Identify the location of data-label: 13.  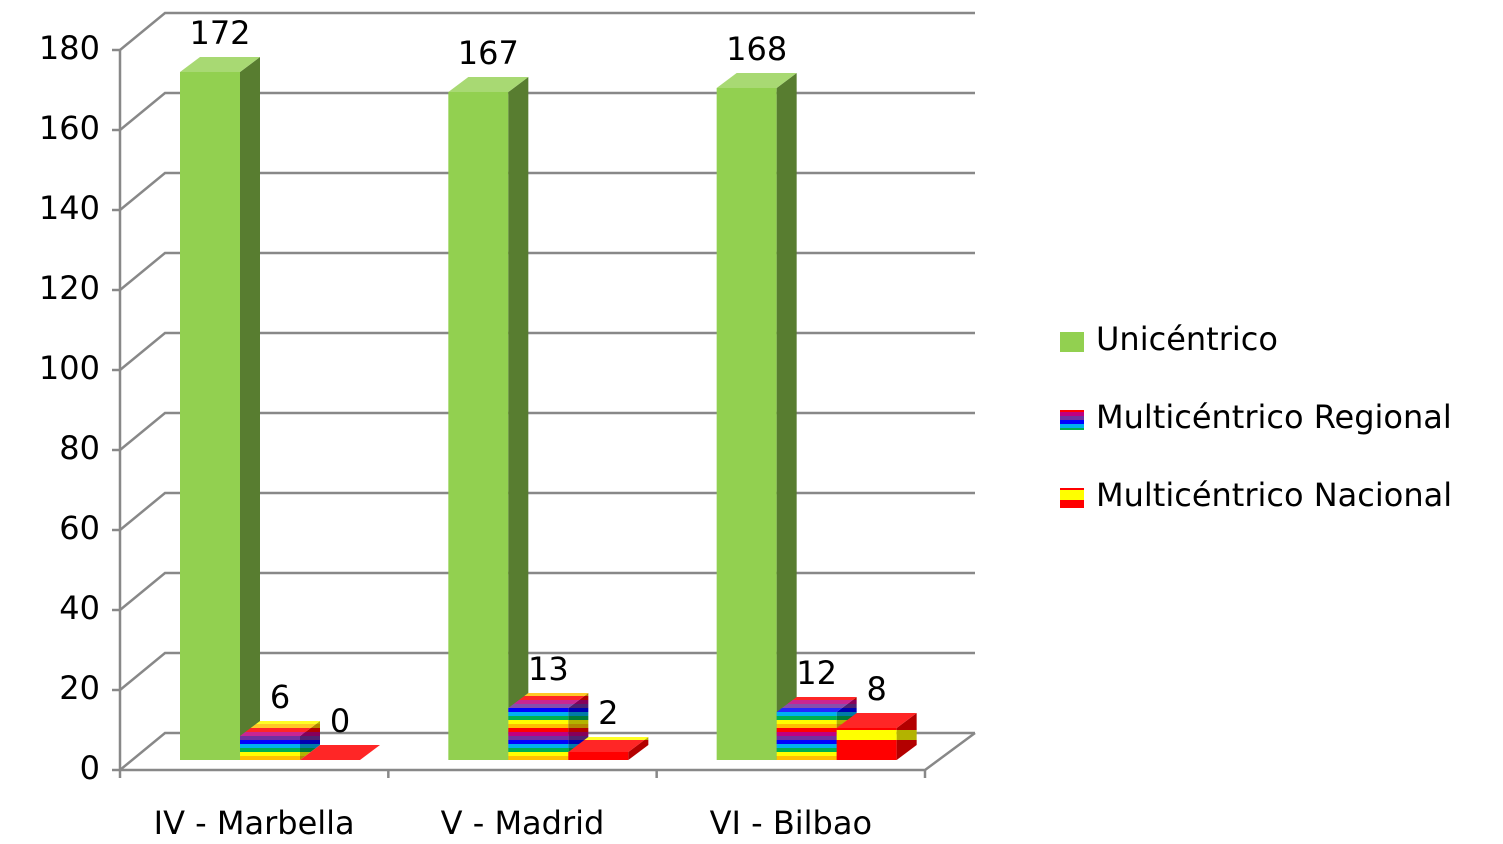
(548, 669).